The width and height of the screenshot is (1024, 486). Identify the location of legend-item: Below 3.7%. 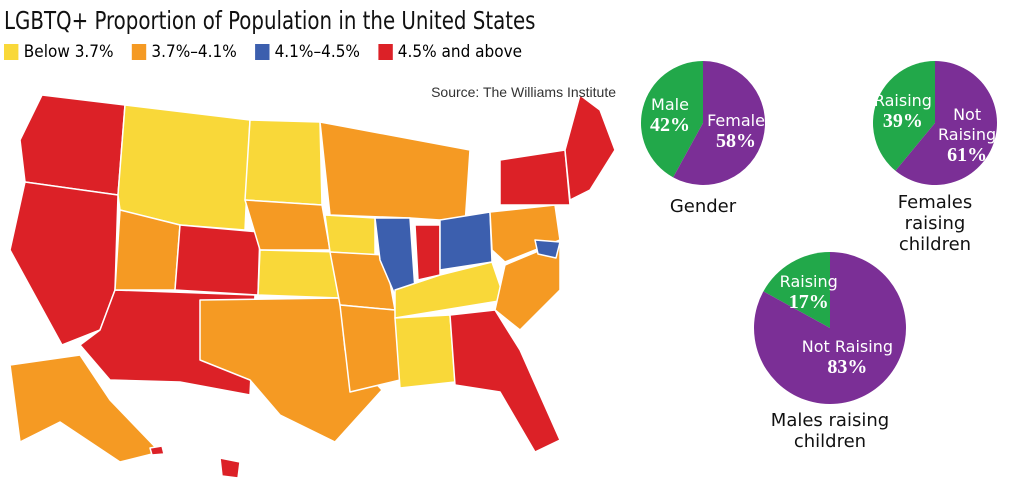
(59, 52).